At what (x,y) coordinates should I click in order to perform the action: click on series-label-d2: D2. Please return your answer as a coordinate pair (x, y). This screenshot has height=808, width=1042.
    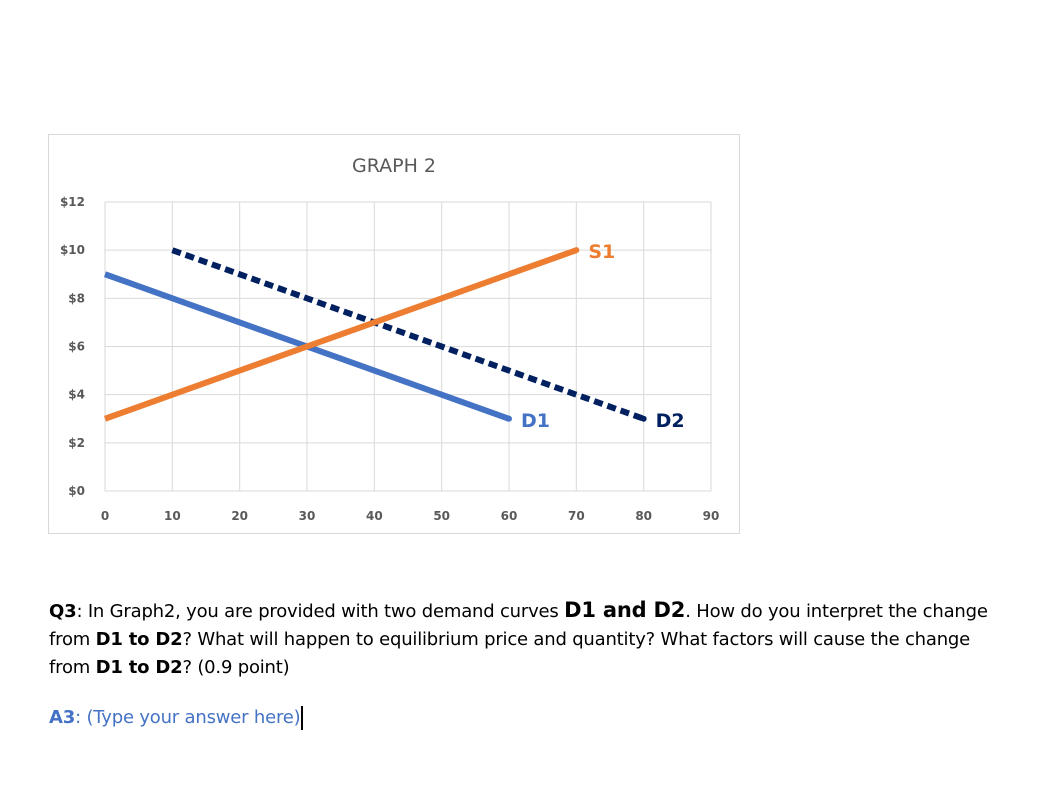
    Looking at the image, I should click on (670, 421).